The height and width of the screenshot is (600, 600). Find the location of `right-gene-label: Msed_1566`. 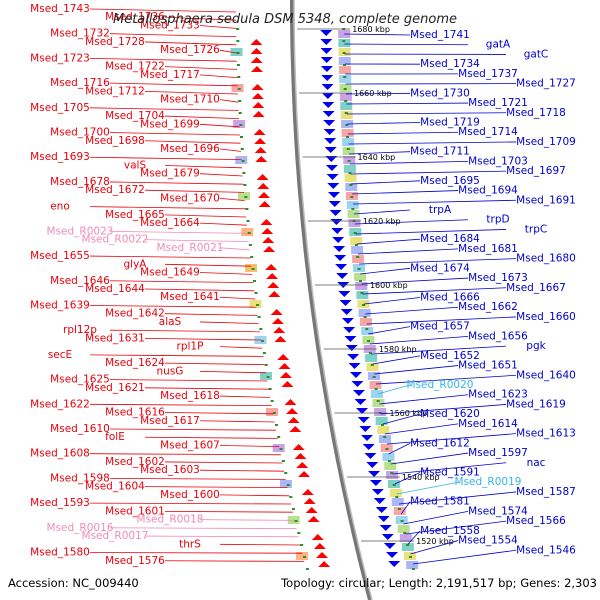

right-gene-label: Msed_1566 is located at coordinates (536, 521).